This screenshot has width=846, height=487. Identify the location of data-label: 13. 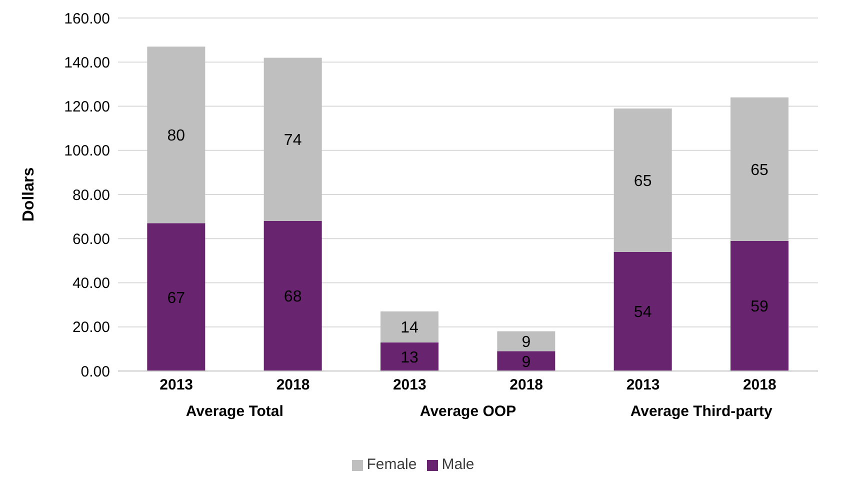
(409, 357).